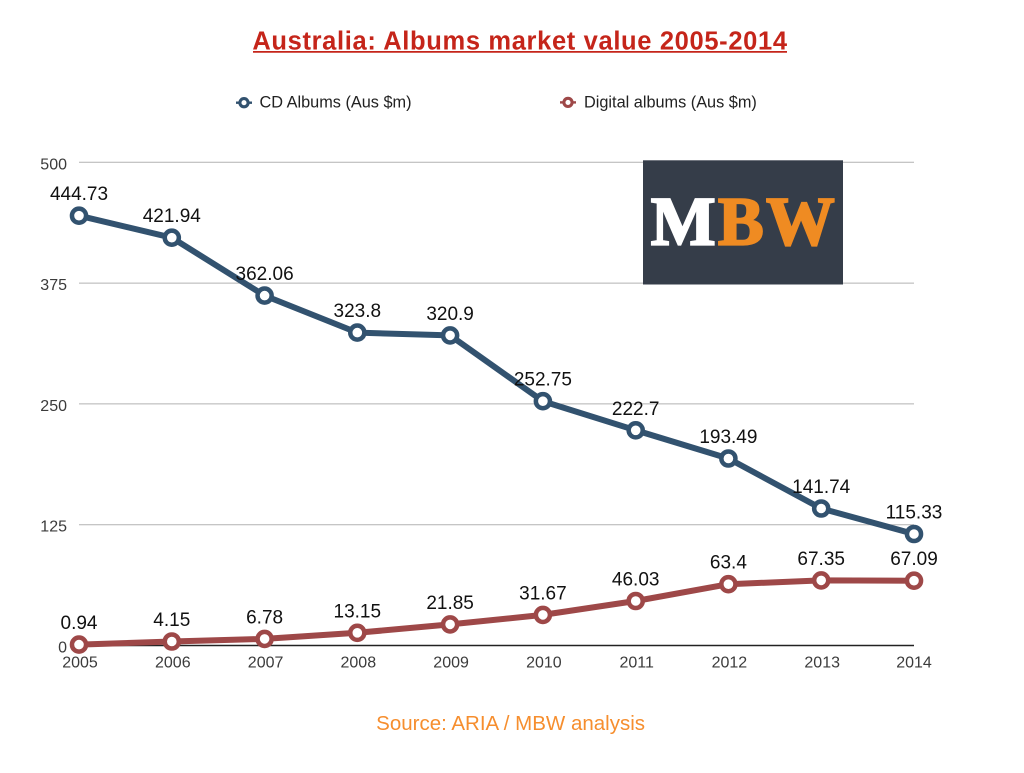 The width and height of the screenshot is (1024, 773). What do you see at coordinates (265, 274) in the screenshot?
I see `svg-text: 362.06` at bounding box center [265, 274].